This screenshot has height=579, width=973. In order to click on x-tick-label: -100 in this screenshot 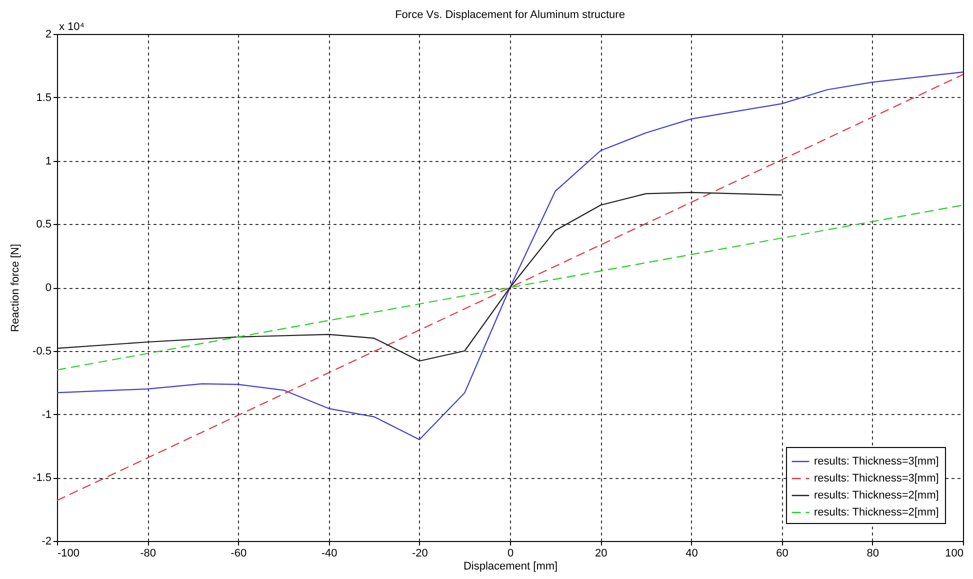, I will do `click(69, 554)`.